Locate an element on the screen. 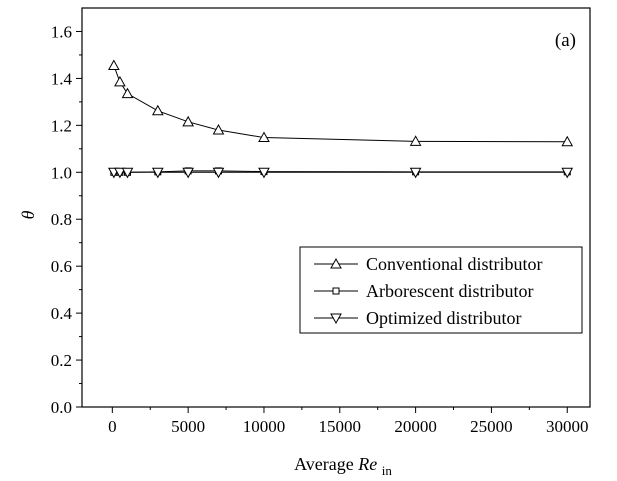 The image size is (617, 481). legend-label: Arborescent distributor is located at coordinates (449, 291).